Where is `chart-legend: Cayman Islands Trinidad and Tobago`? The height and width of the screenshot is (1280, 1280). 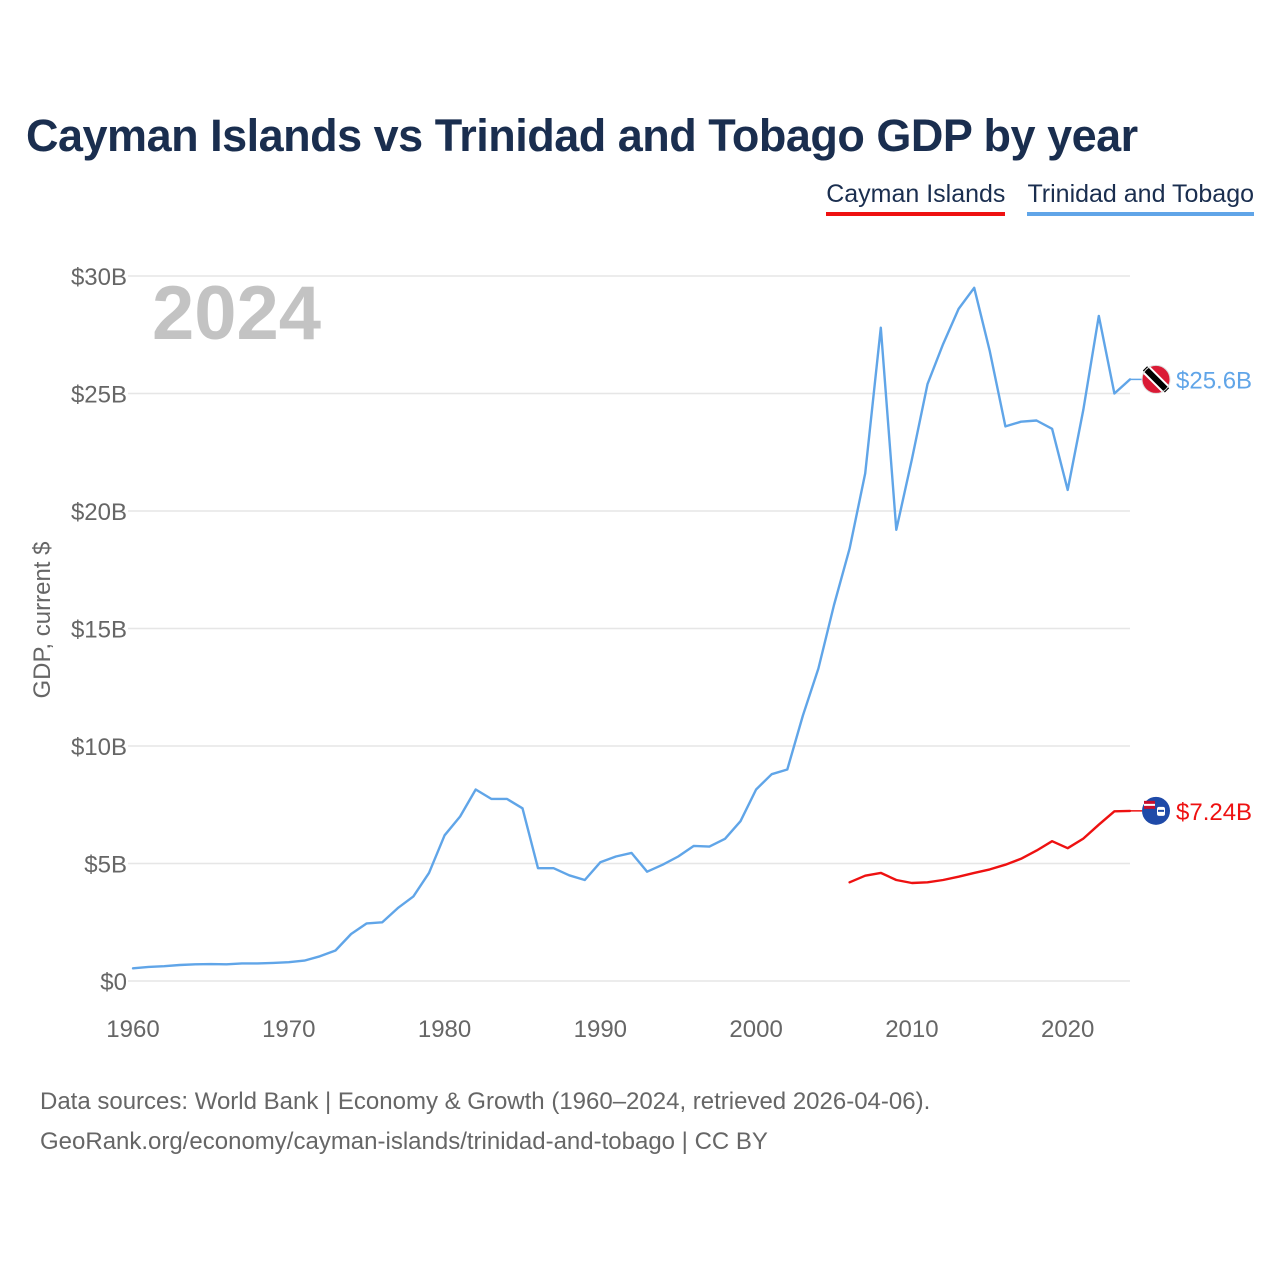
chart-legend: Cayman Islands Trinidad and Tobago is located at coordinates (1040, 198).